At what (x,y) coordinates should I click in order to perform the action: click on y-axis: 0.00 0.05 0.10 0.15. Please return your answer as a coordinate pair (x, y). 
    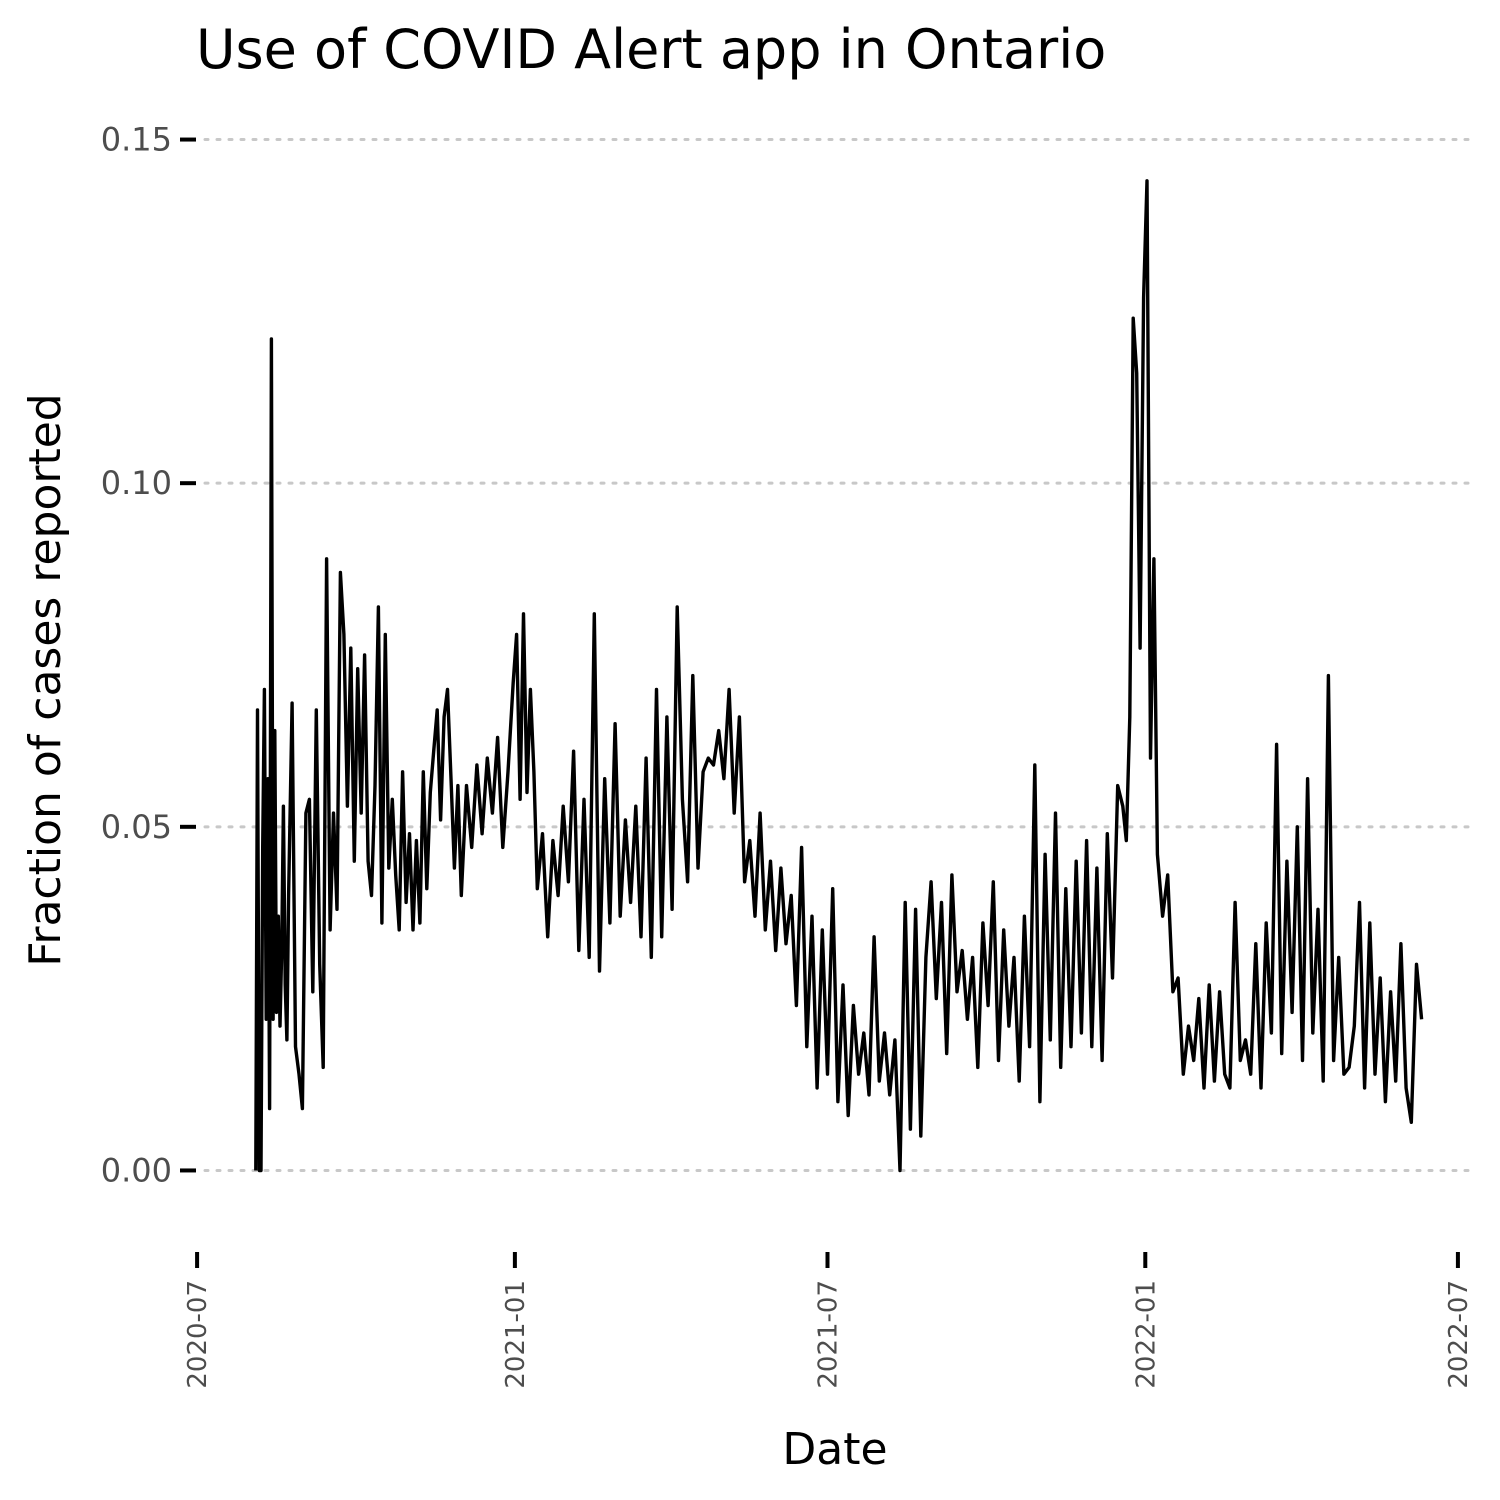
    Looking at the image, I should click on (148, 655).